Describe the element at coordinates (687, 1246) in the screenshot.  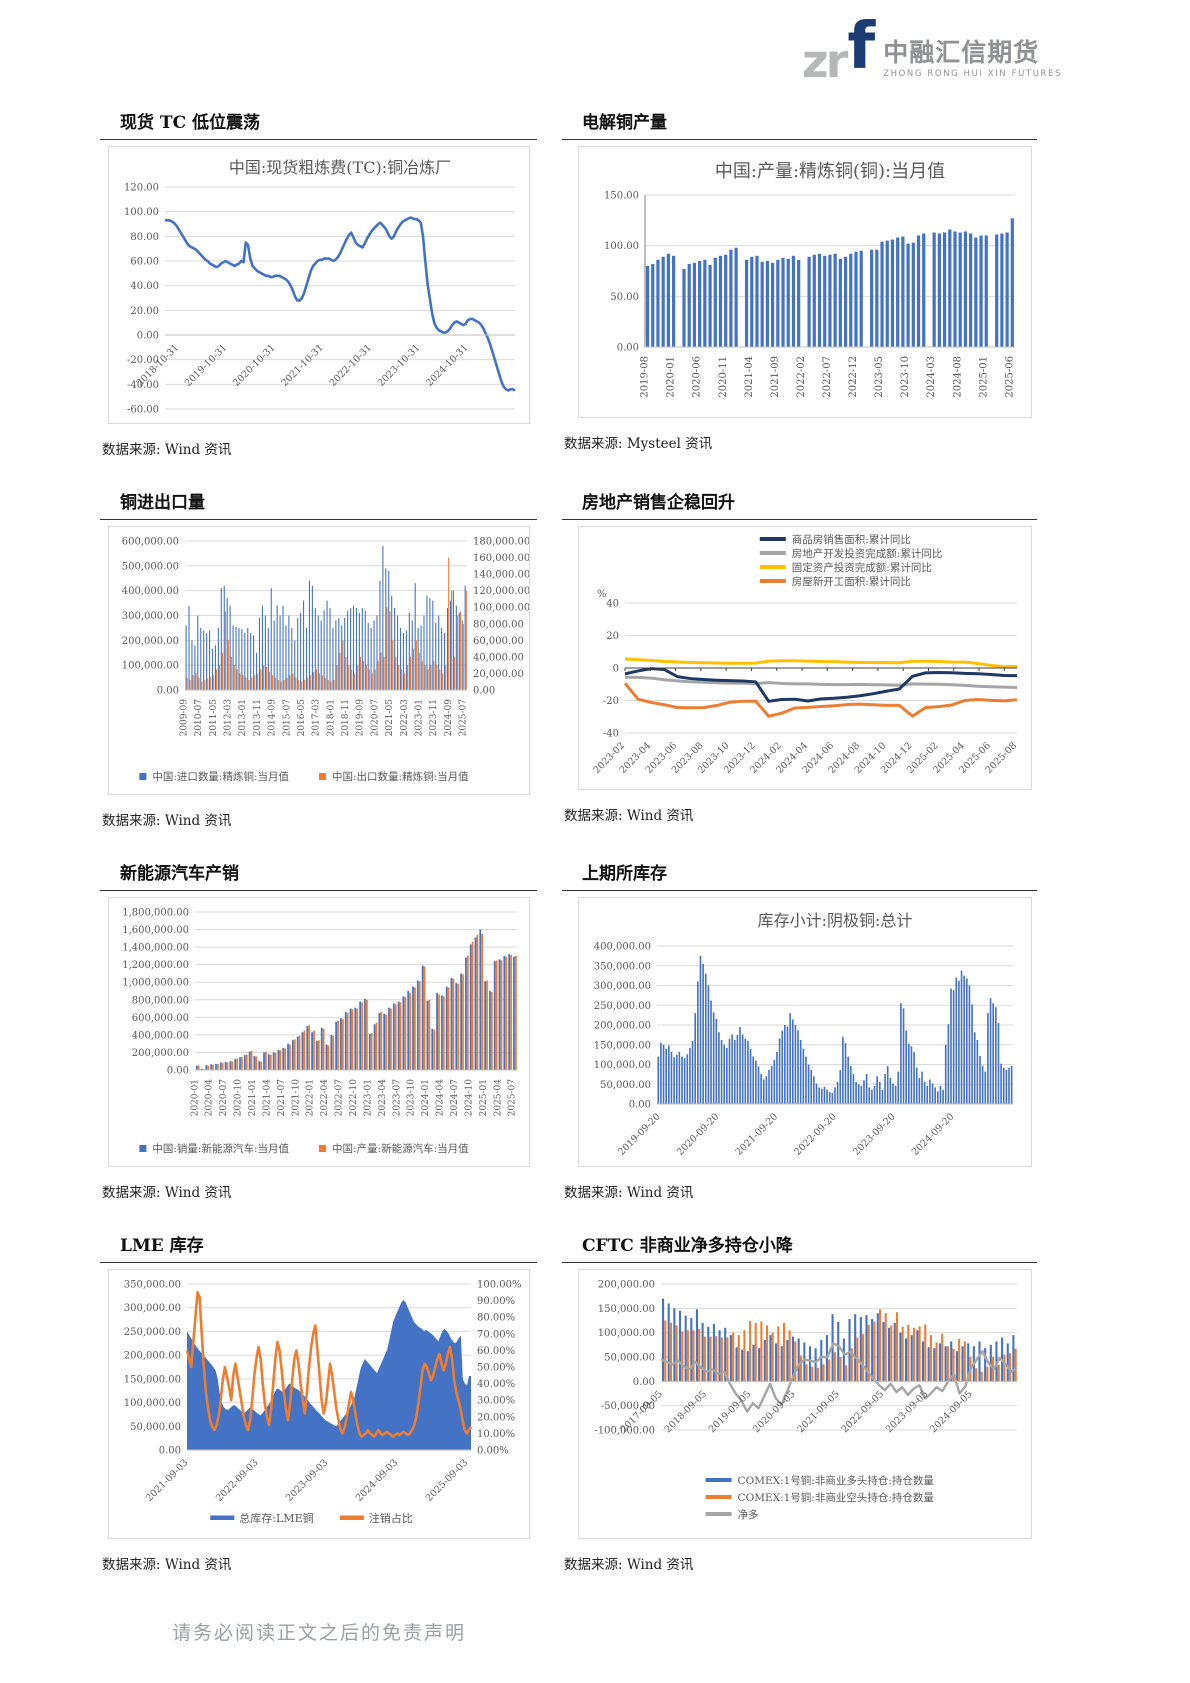
I see `section-title: CFTC 非商业净多持仓小降` at that location.